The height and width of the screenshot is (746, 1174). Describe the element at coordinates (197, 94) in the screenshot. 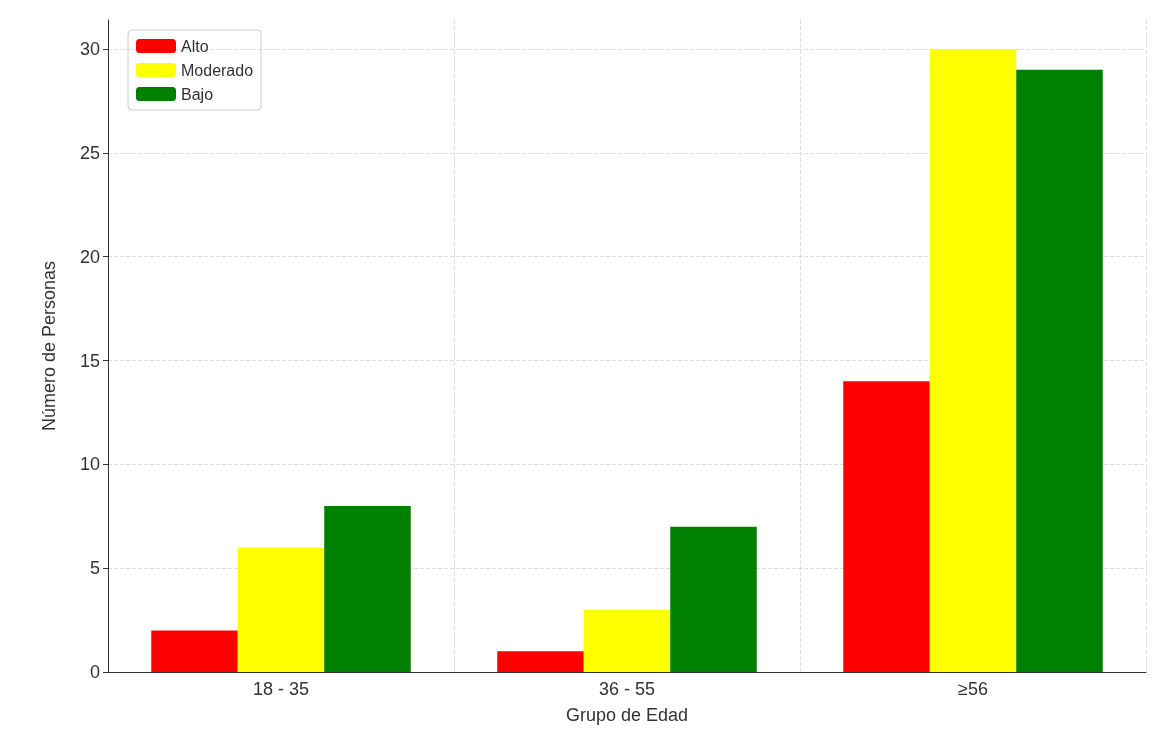

I see `legend-label: Bajo` at that location.